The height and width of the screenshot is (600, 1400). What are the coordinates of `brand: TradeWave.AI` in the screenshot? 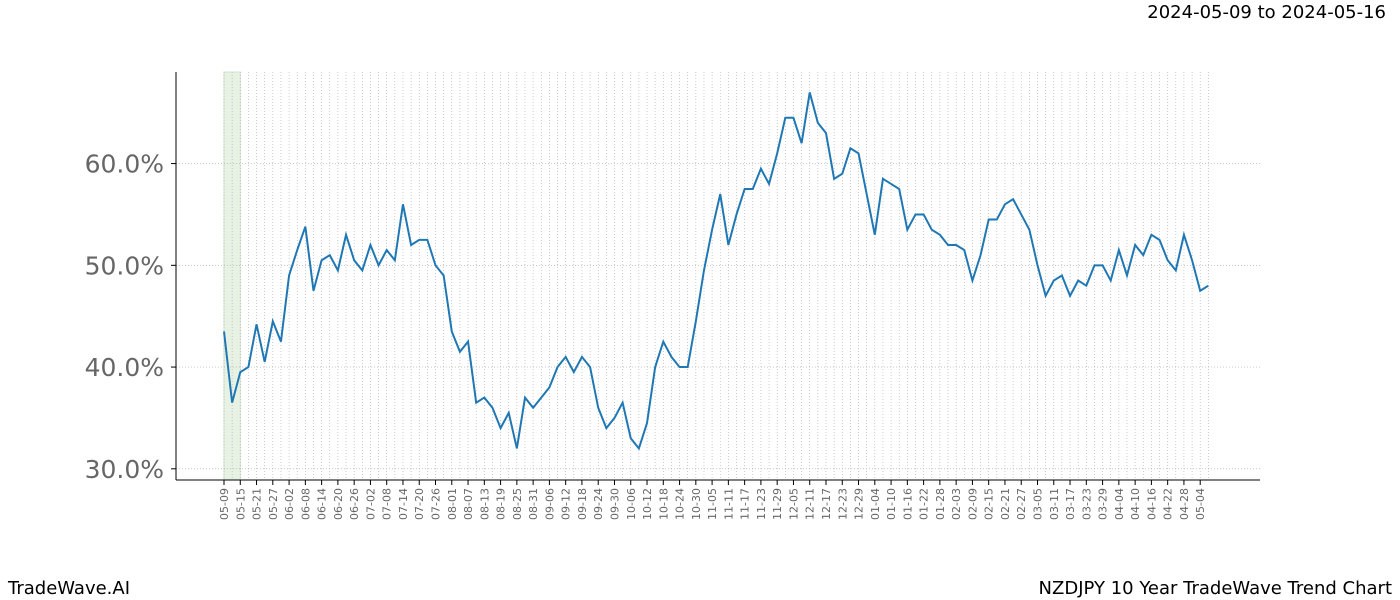 It's located at (68, 588).